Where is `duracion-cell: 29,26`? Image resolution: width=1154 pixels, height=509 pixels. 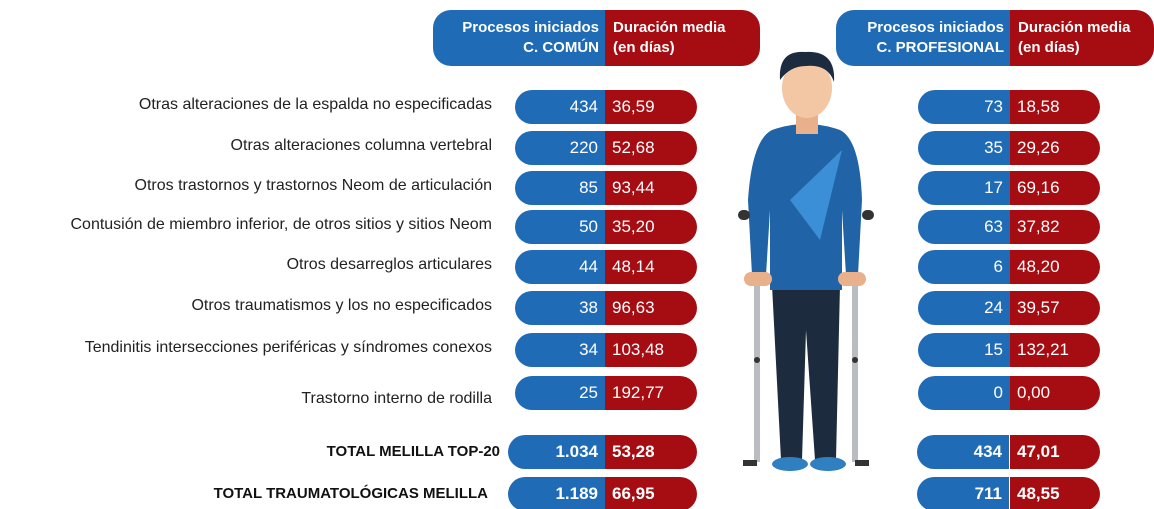 duracion-cell: 29,26 is located at coordinates (1055, 148).